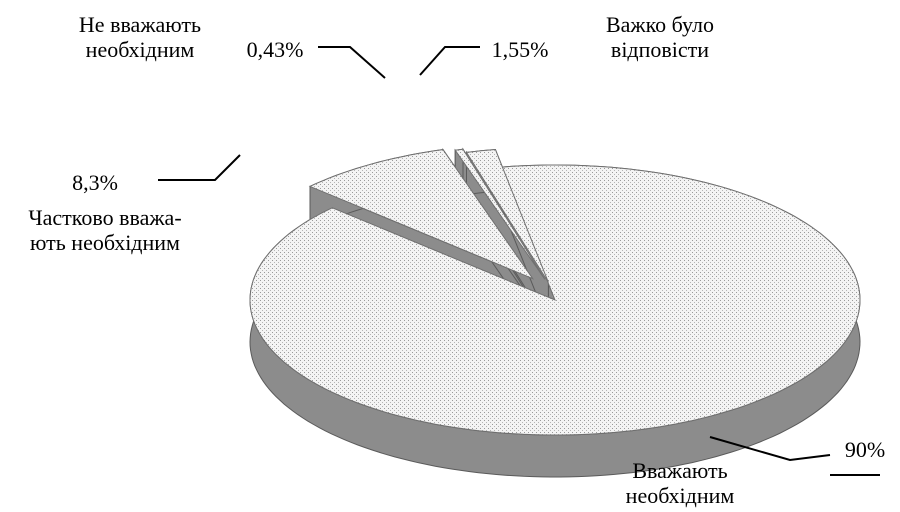 This screenshot has width=900, height=512. I want to click on slice-label: Частково вважа- ють необхідним, so click(105, 230).